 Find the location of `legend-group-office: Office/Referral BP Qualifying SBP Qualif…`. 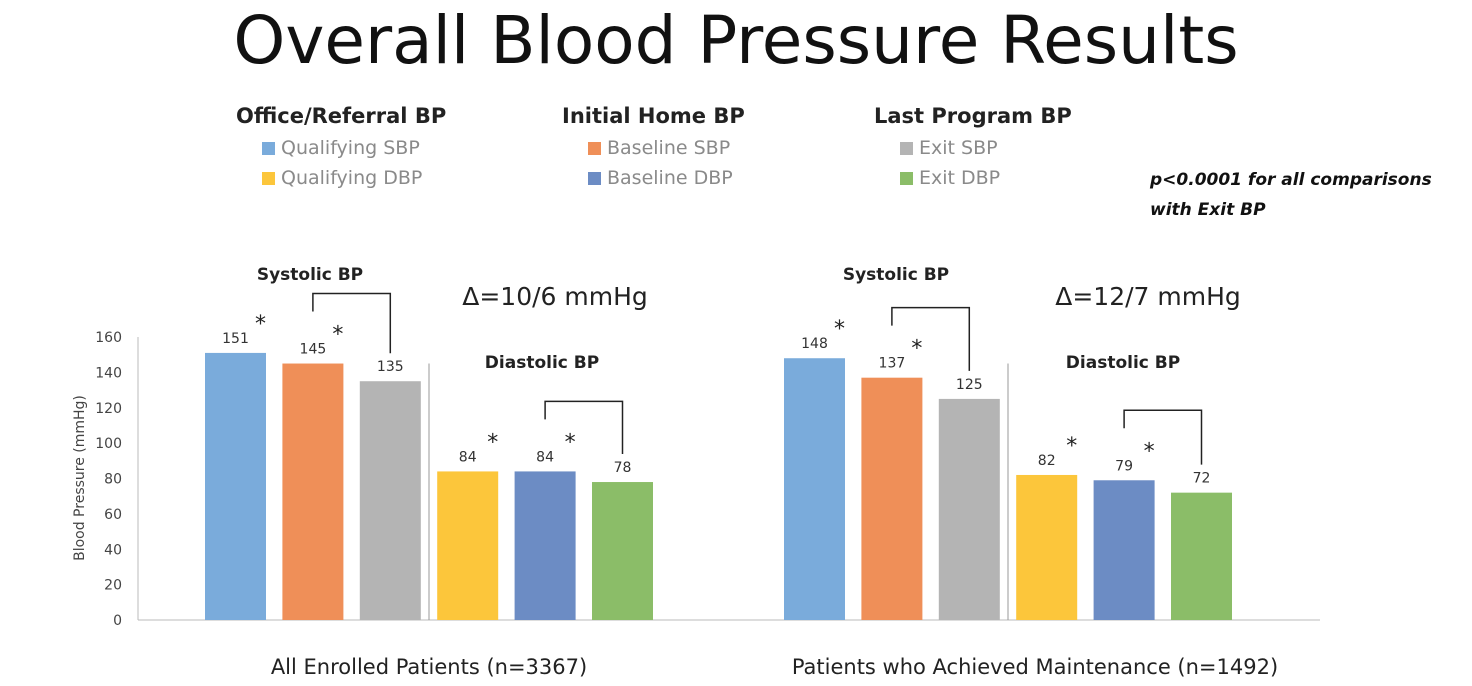

legend-group-office: Office/Referral BP Qualifying SBP Qualif… is located at coordinates (341, 147).